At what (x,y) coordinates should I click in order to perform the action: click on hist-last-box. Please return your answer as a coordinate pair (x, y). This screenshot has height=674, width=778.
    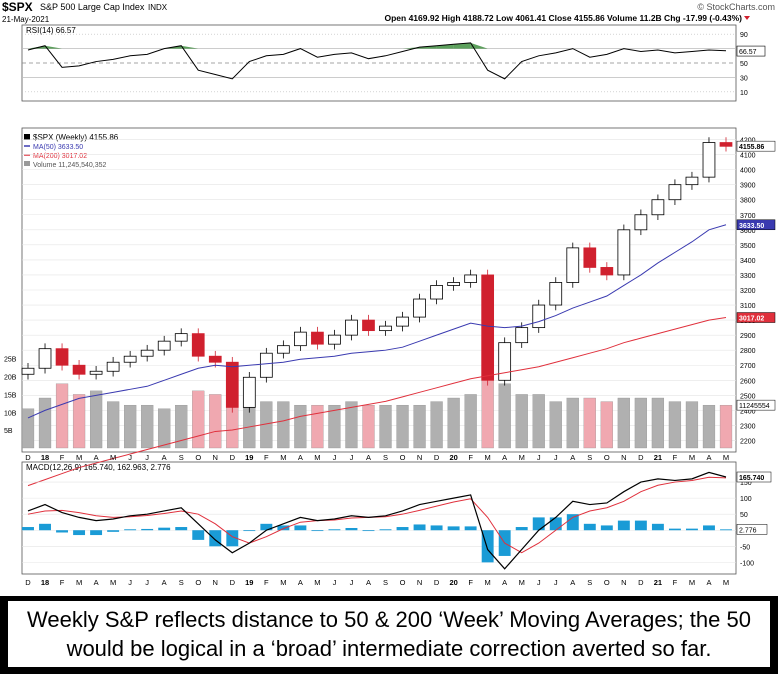
    Looking at the image, I should click on (752, 529).